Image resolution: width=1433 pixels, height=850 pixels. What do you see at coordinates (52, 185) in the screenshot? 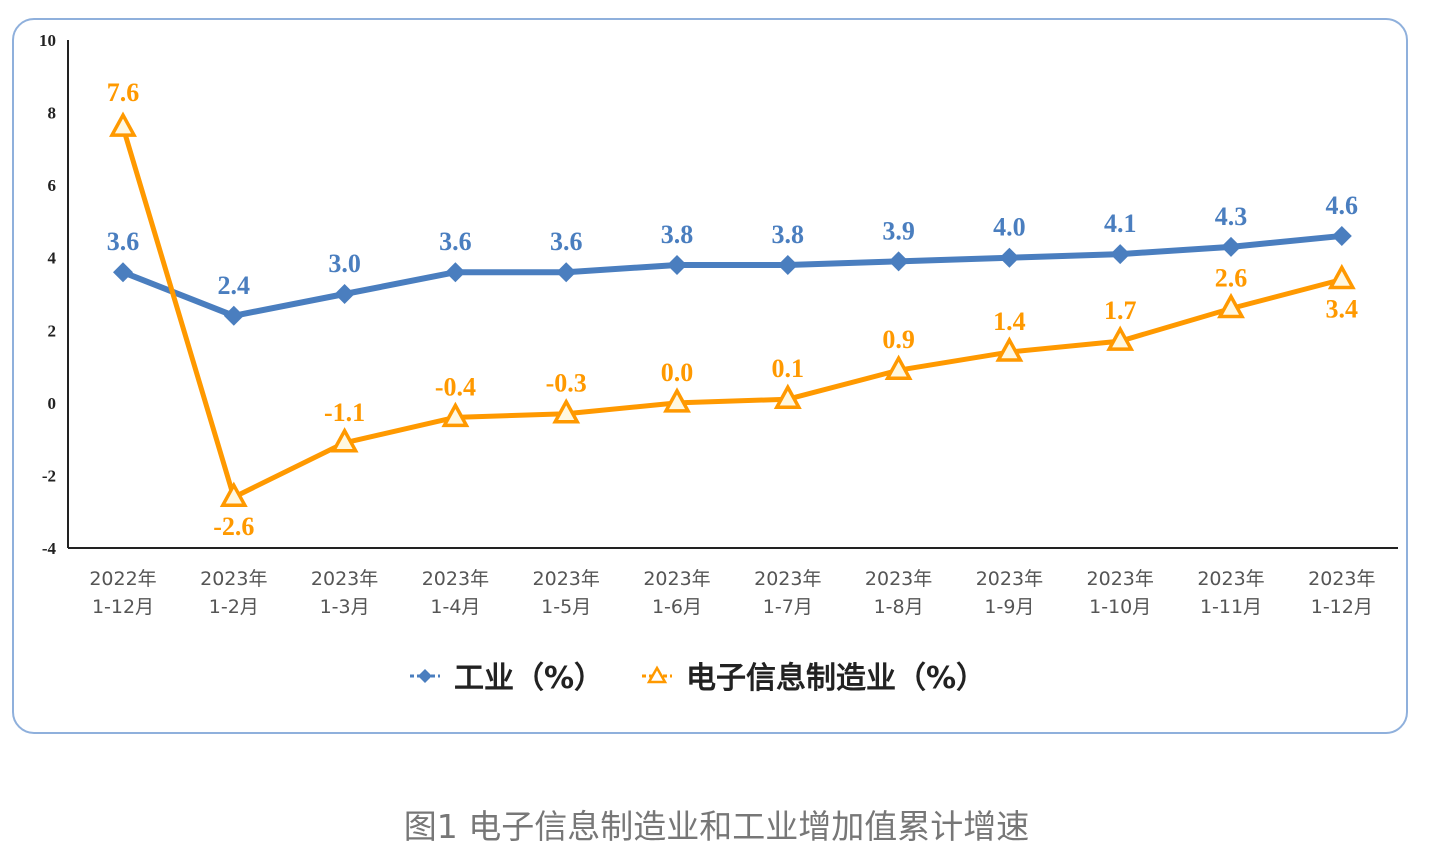
I see `y-tick-label: 6` at bounding box center [52, 185].